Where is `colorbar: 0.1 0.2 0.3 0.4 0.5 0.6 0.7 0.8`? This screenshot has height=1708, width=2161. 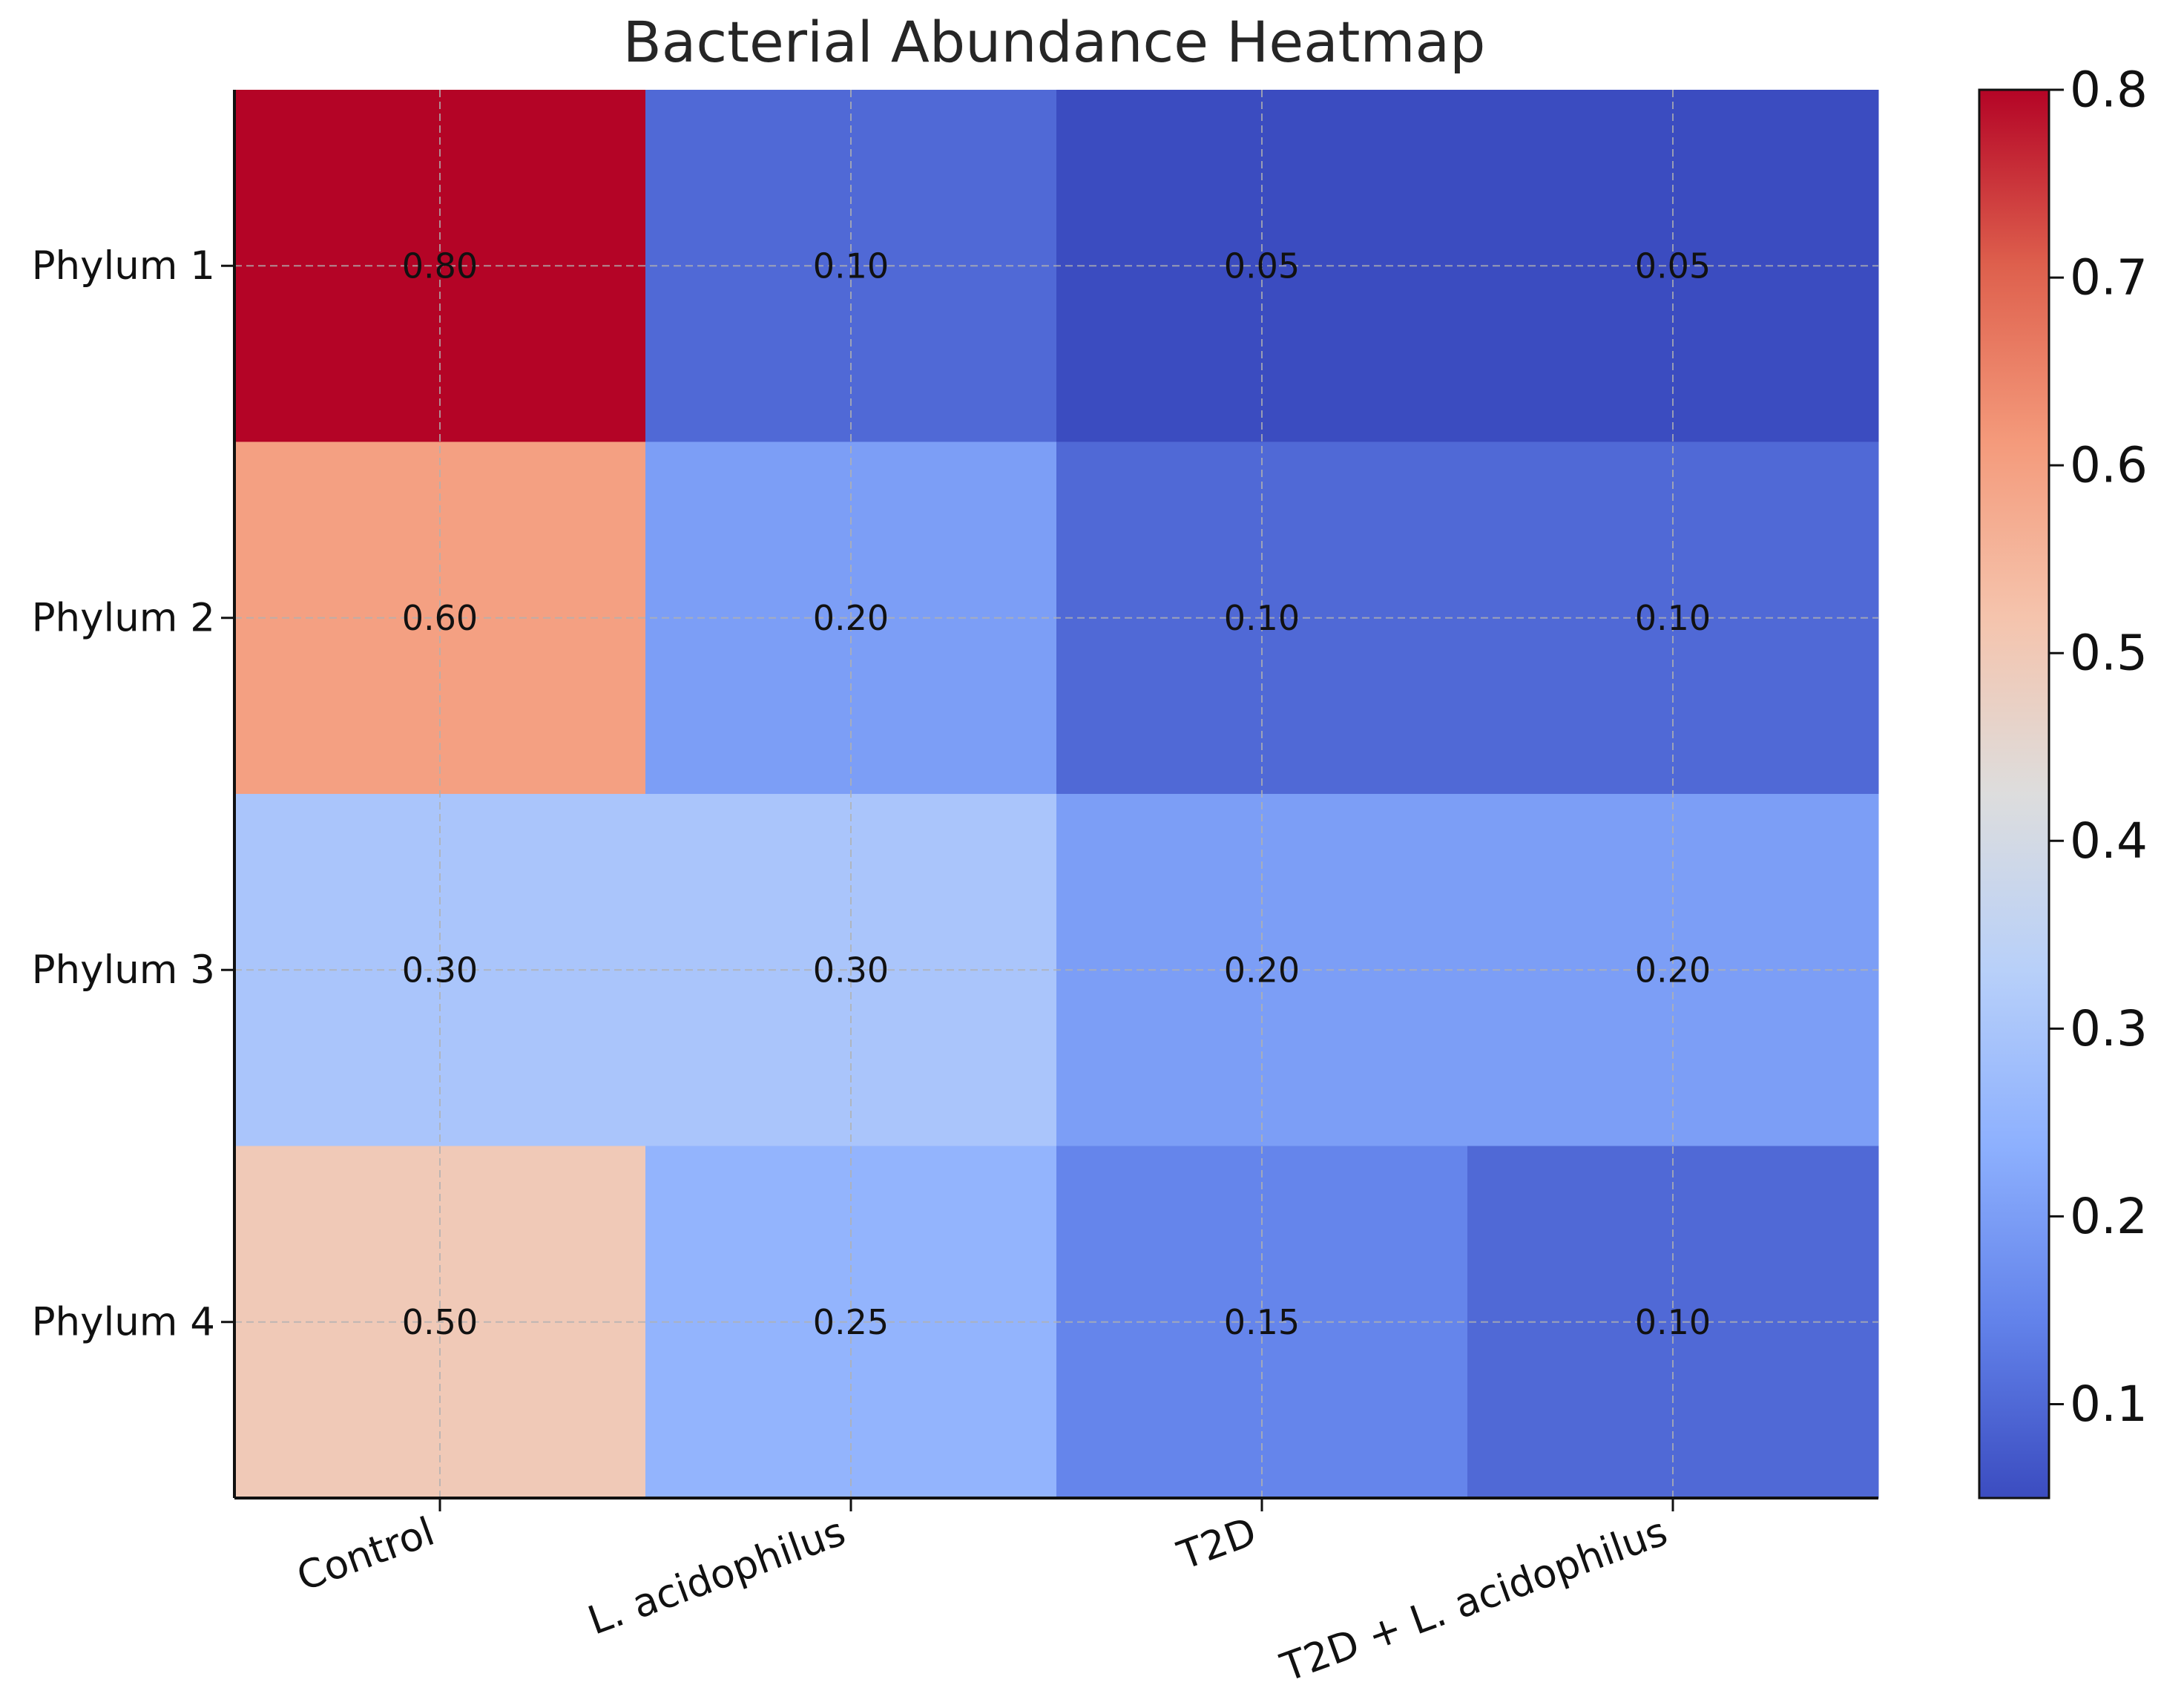
colorbar: 0.1 0.2 0.3 0.4 0.5 0.6 0.7 0.8 is located at coordinates (2063, 781).